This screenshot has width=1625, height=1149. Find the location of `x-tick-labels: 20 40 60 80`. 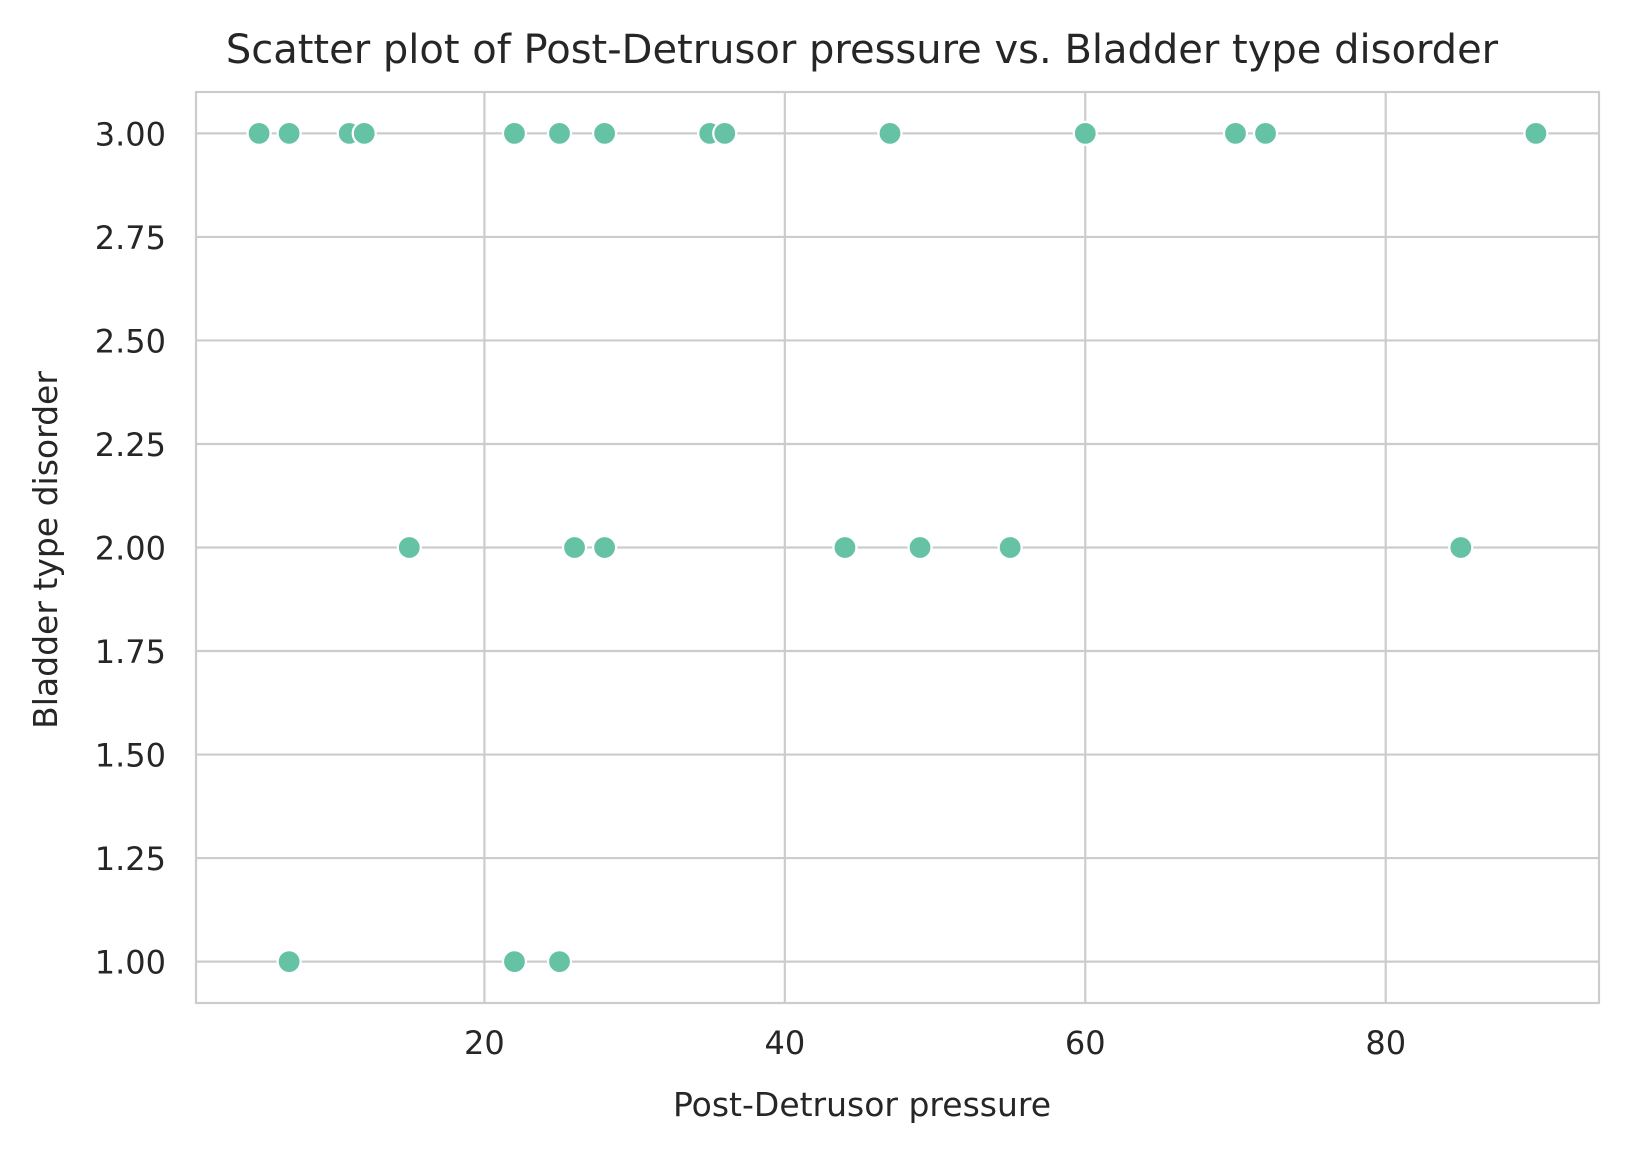

x-tick-labels: 20 40 60 80 is located at coordinates (935, 1043).